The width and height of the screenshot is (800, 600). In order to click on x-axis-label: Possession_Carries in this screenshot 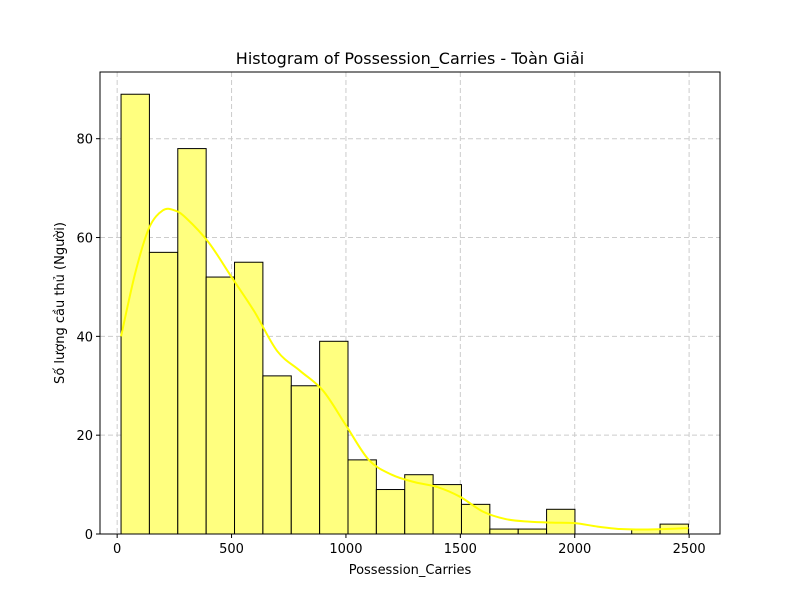, I will do `click(410, 570)`.